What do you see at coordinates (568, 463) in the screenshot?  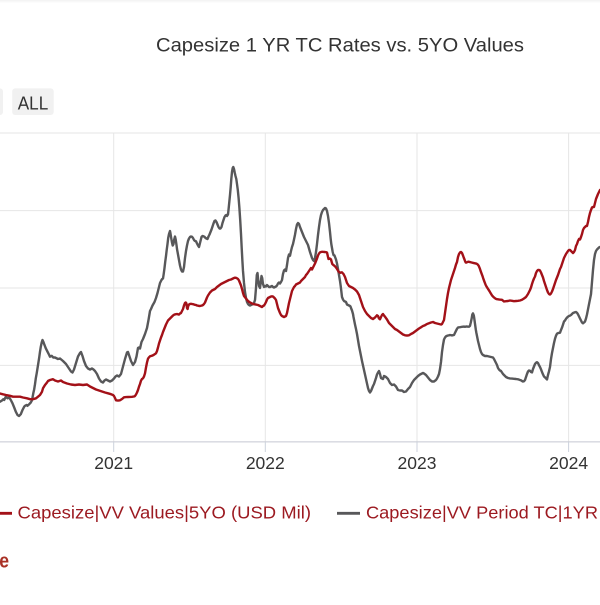 I see `svg-text: 2024` at bounding box center [568, 463].